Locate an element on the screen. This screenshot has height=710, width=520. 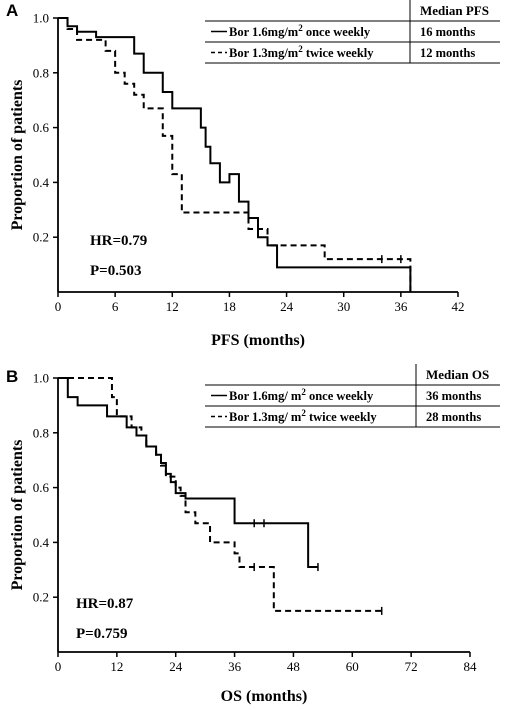
x-tick-label: 60 is located at coordinates (352, 666).